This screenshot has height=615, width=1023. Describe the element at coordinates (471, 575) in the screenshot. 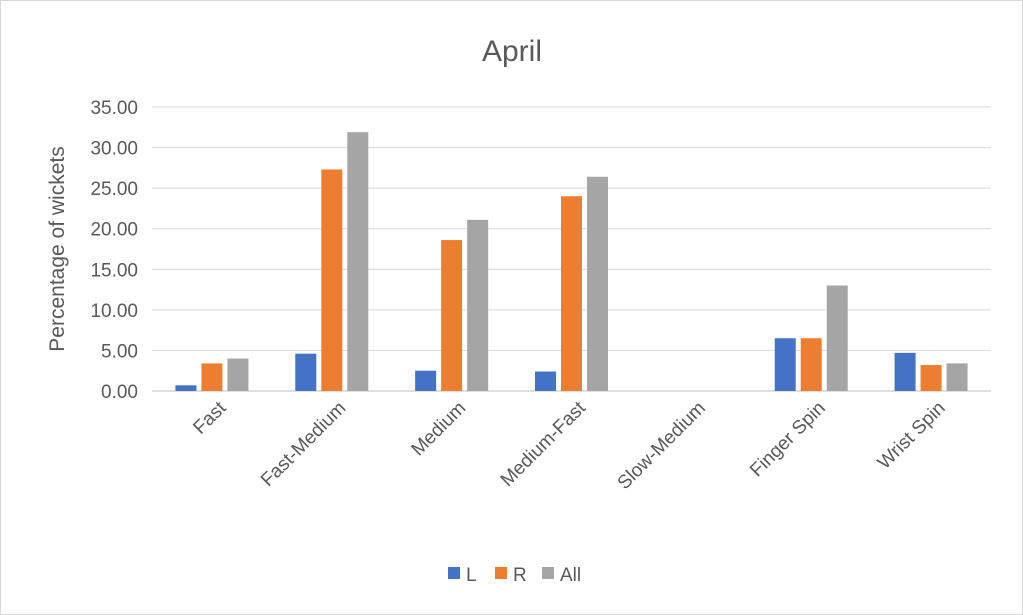

I see `legend-label-l: L` at that location.